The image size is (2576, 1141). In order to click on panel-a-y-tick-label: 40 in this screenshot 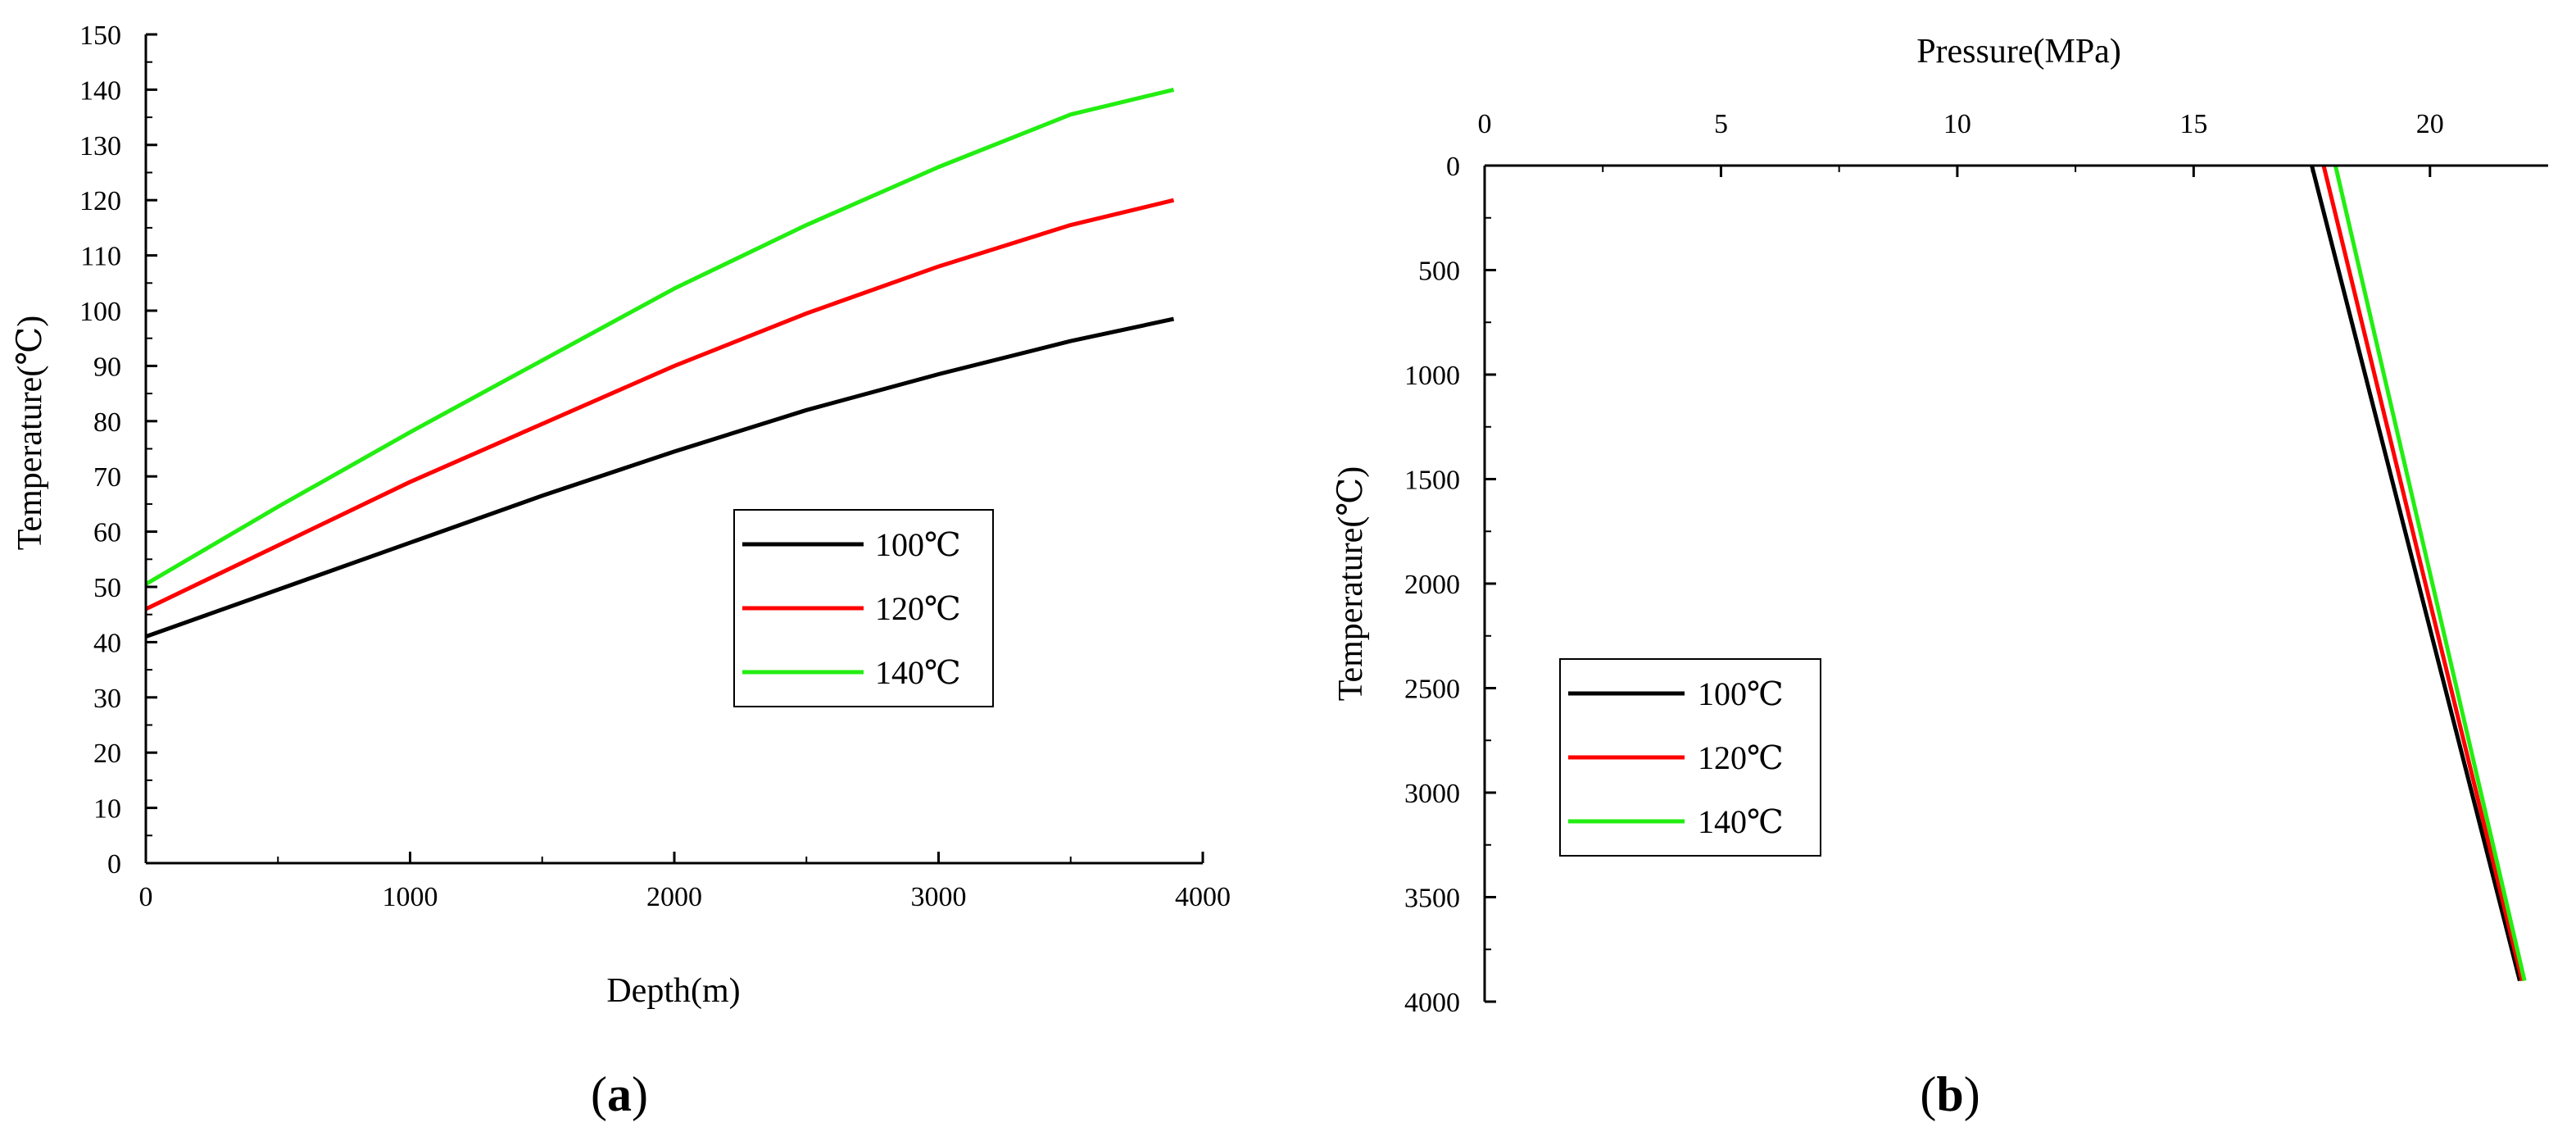, I will do `click(107, 643)`.